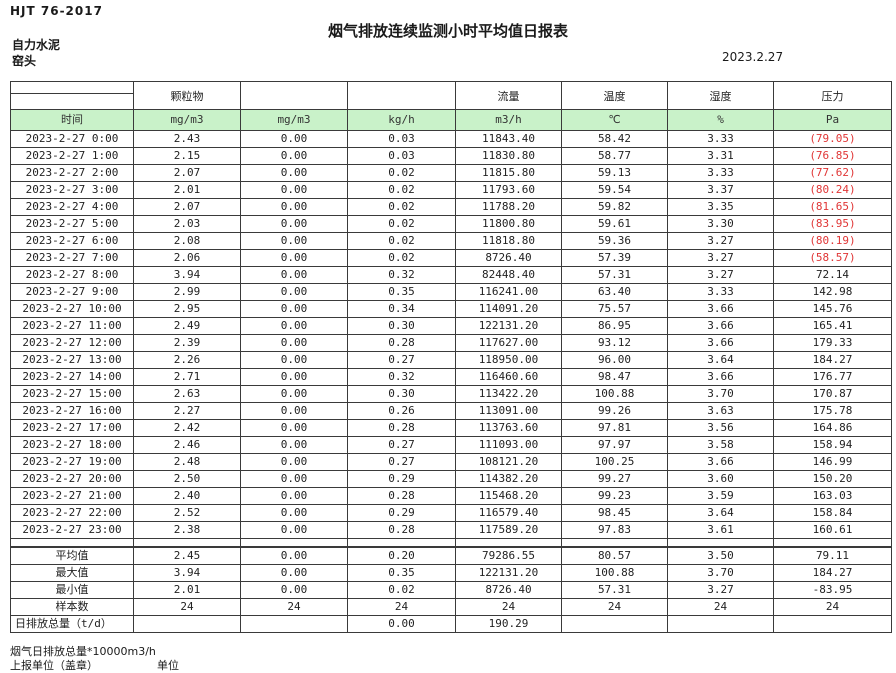  What do you see at coordinates (187, 479) in the screenshot?
I see `cell-value: 2.50` at bounding box center [187, 479].